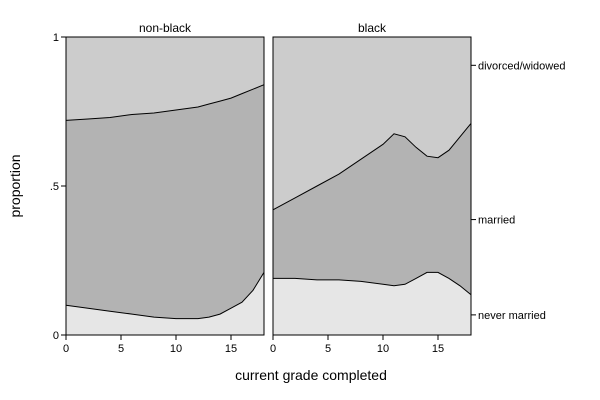  I want to click on x-tick-label-non-black-5: 5, so click(121, 349).